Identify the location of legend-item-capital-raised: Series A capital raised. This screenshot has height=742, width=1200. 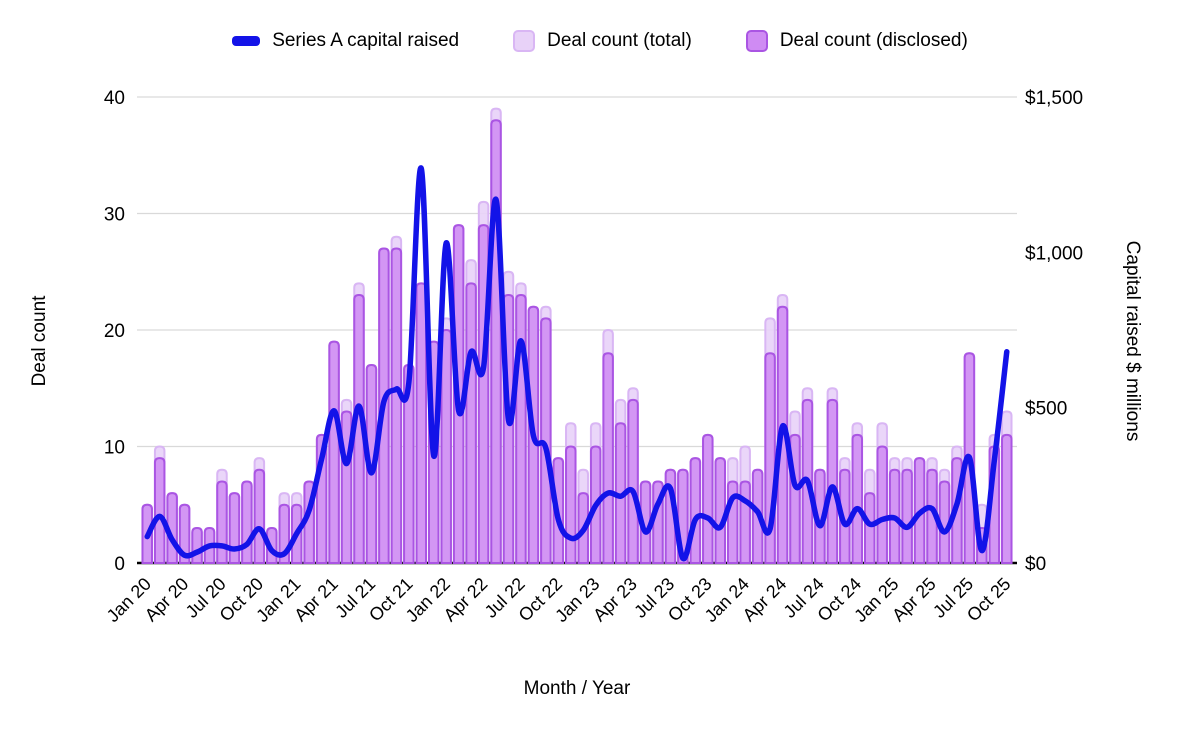
(345, 41).